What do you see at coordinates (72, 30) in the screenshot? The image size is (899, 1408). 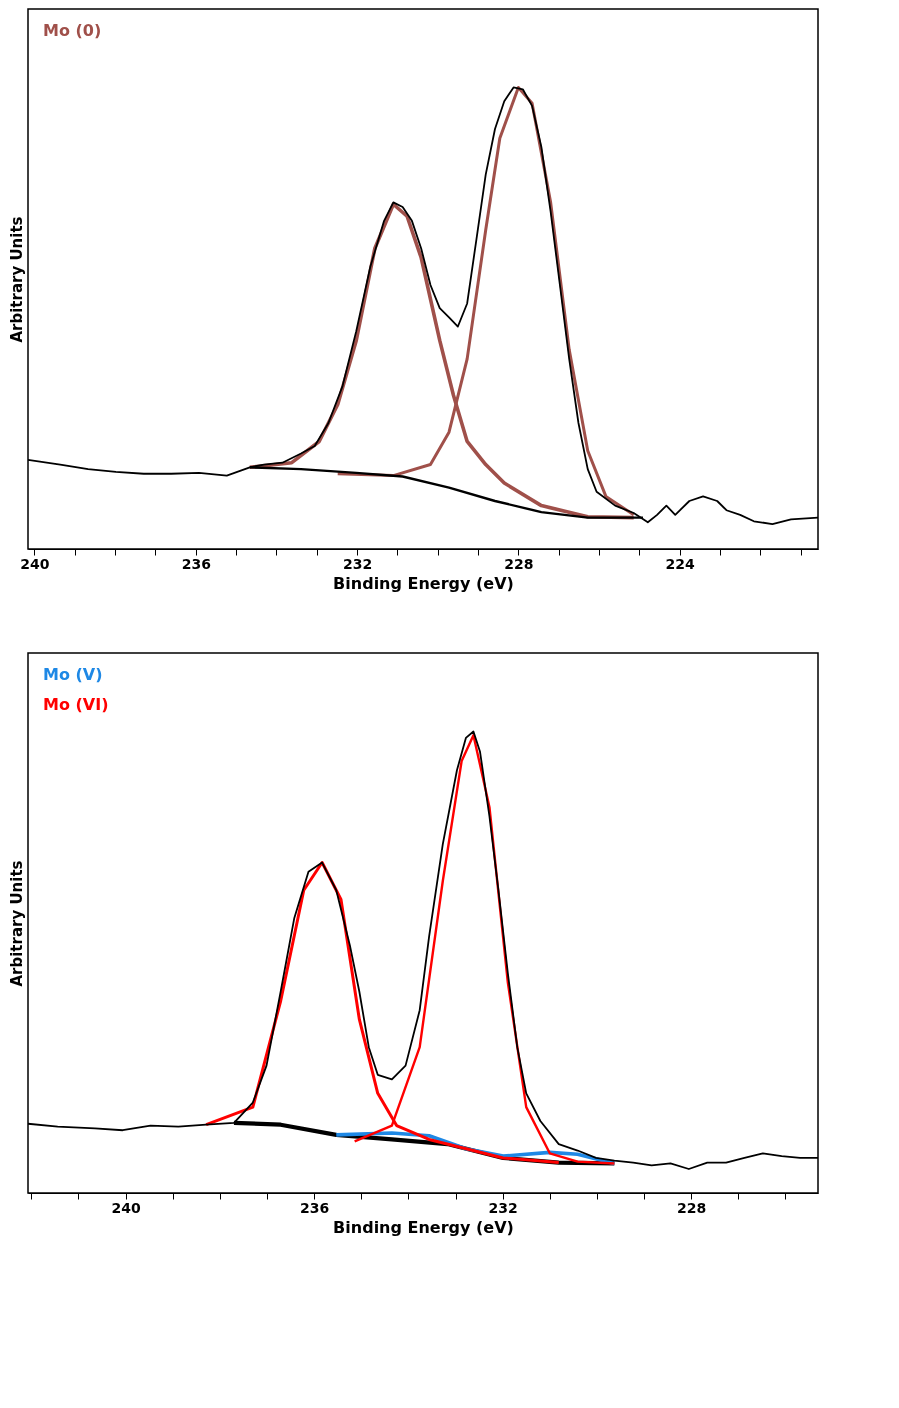 I see `text: Mo (0)` at bounding box center [72, 30].